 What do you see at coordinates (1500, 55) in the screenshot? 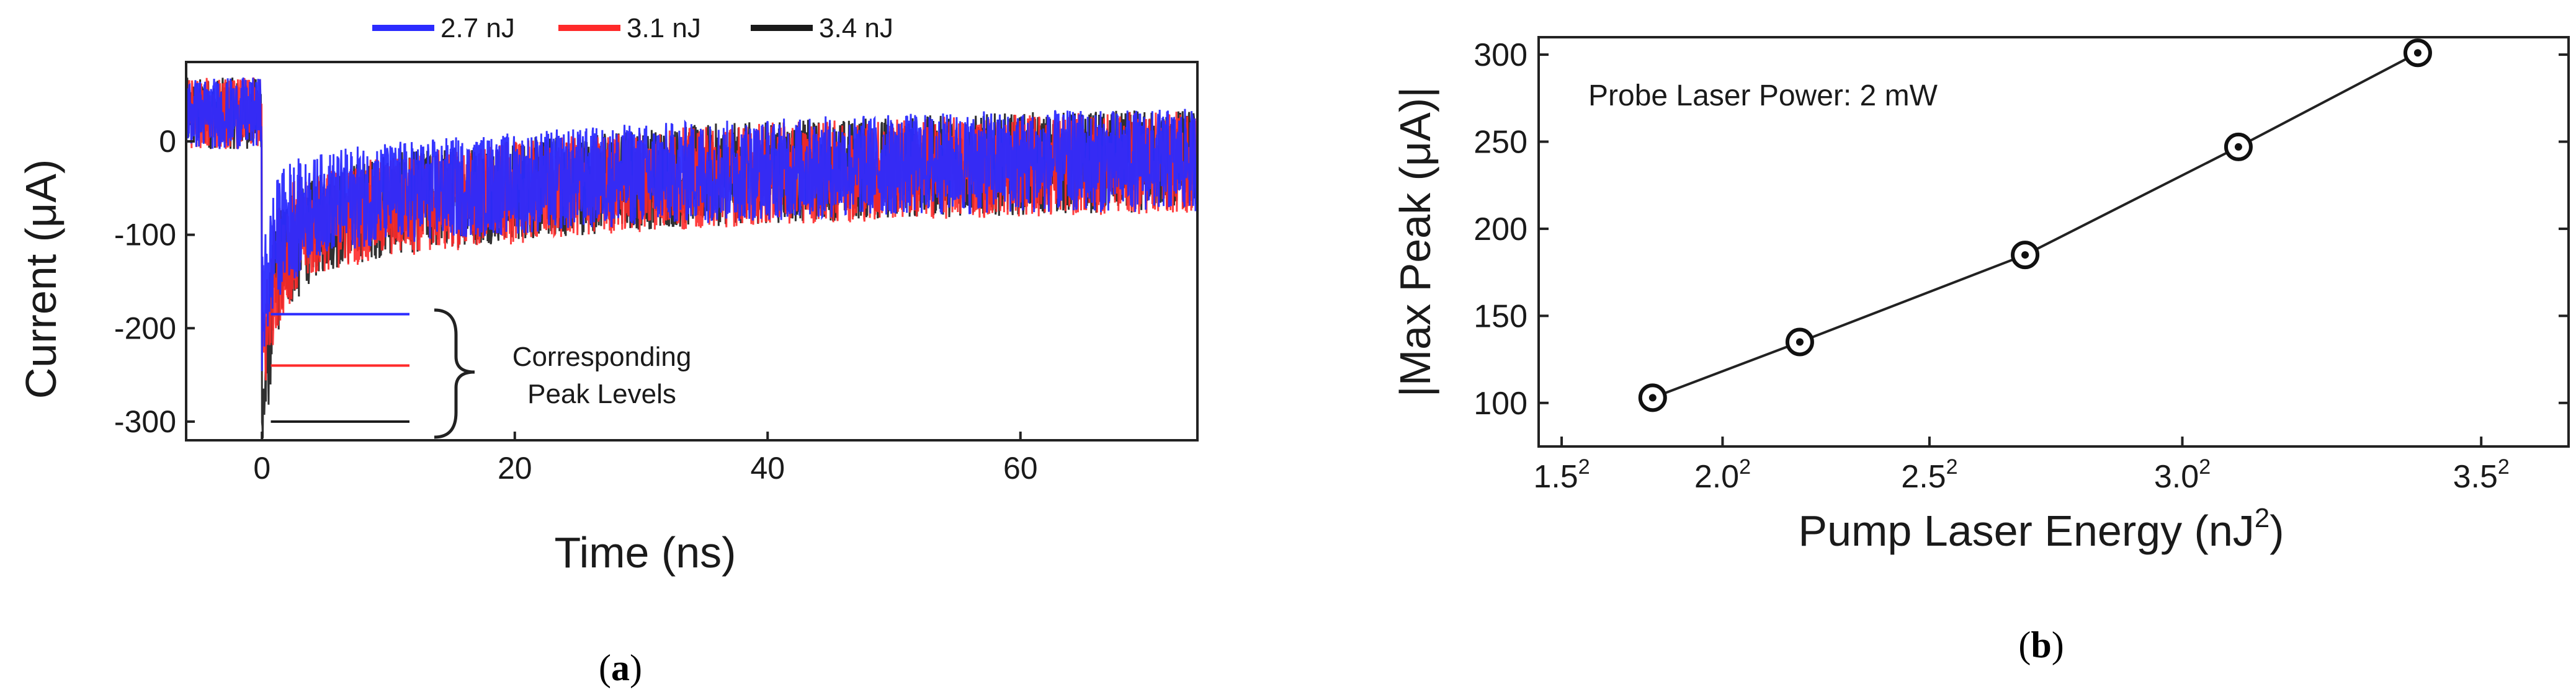
I see `y-tick-label: 300` at bounding box center [1500, 55].